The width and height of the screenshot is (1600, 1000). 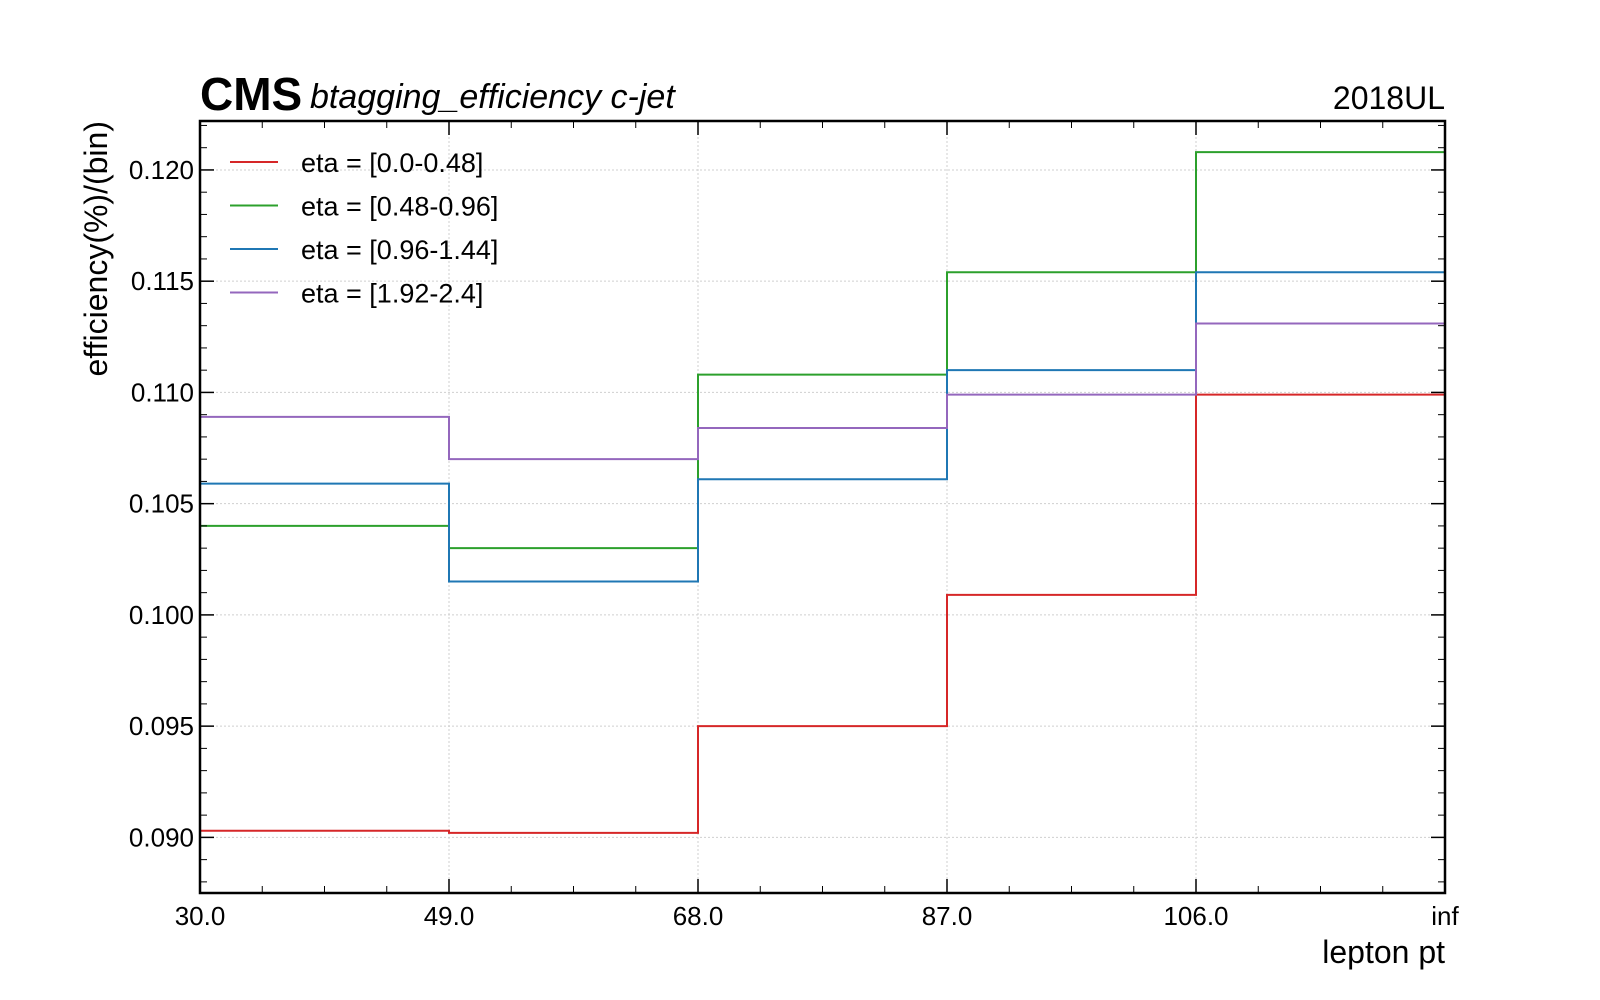 What do you see at coordinates (822, 391) in the screenshot?
I see `series-line` at bounding box center [822, 391].